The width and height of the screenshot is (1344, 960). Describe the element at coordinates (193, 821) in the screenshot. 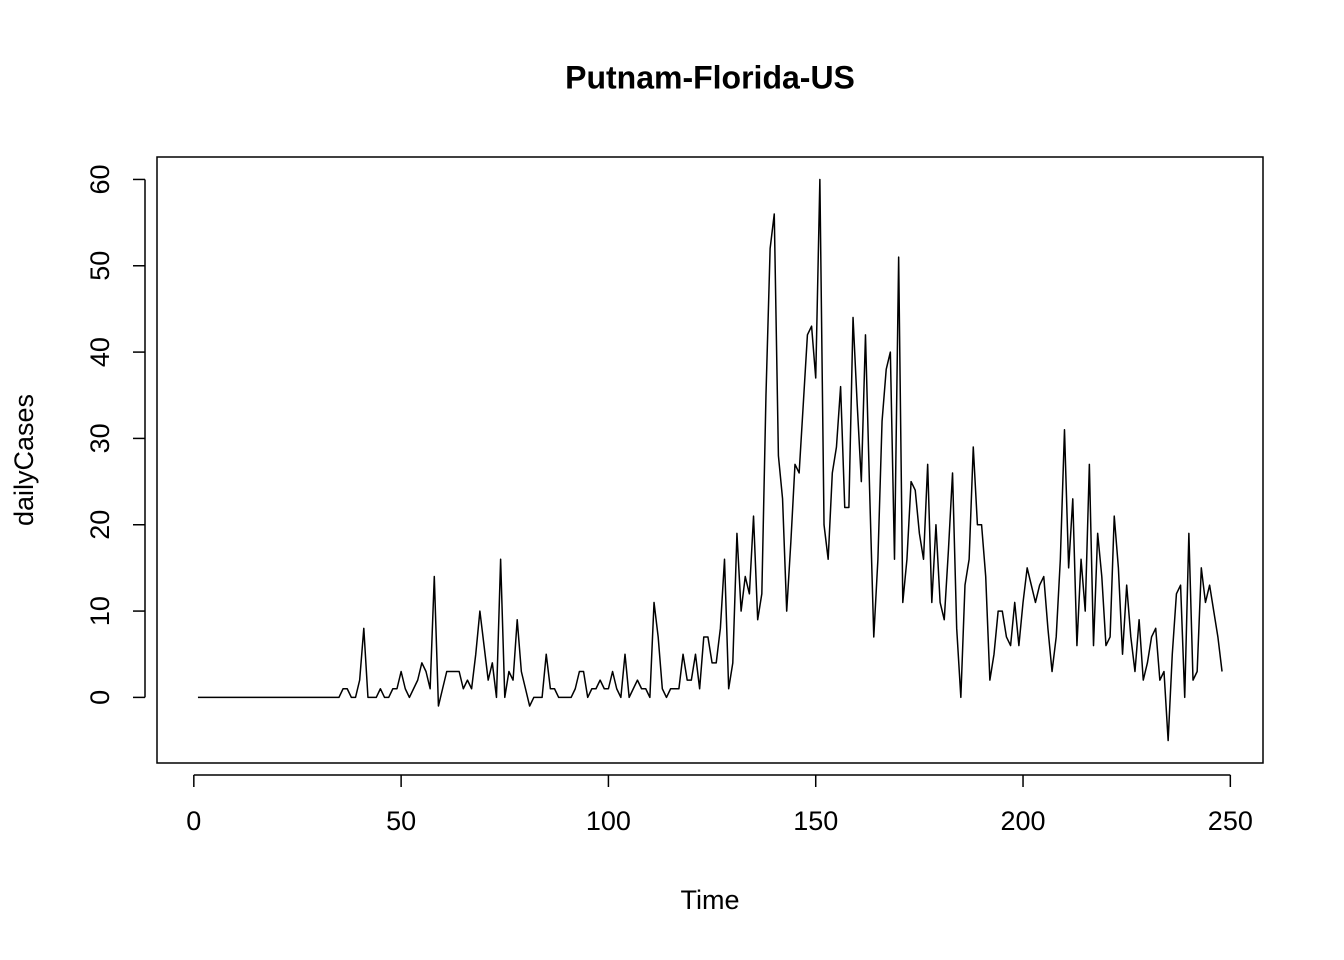

I see `x-tick-label: 0` at that location.